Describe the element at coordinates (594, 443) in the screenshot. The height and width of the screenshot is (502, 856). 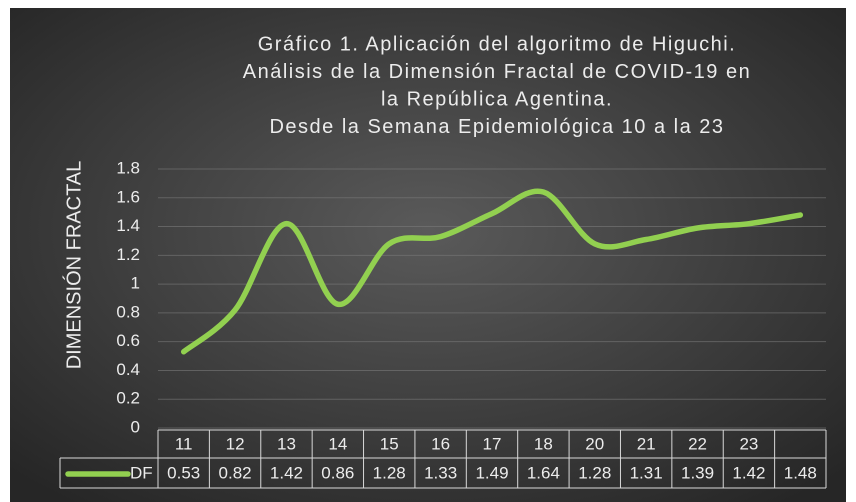
I see `x-tick-label: 20` at that location.